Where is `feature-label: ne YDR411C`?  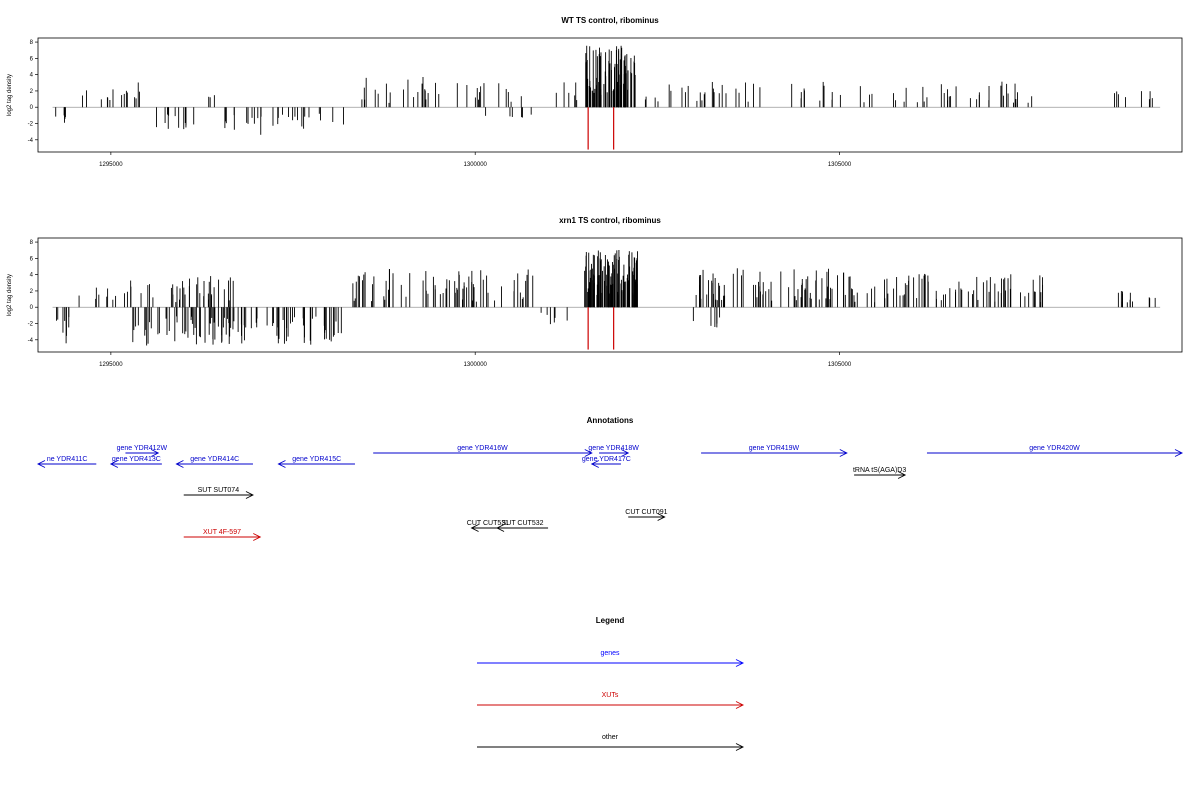
feature-label: ne YDR411C is located at coordinates (67, 459).